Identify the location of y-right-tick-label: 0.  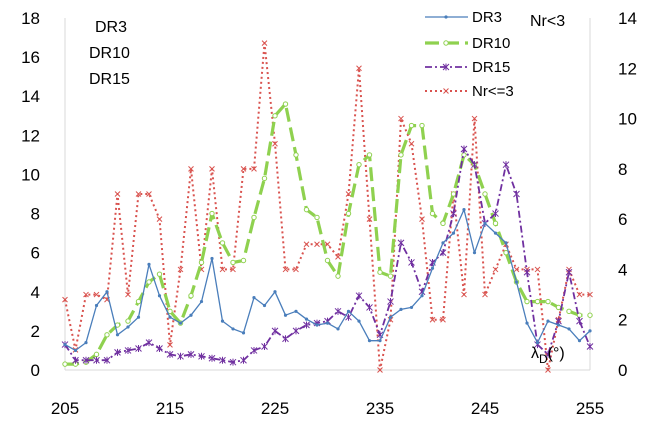
(622, 370).